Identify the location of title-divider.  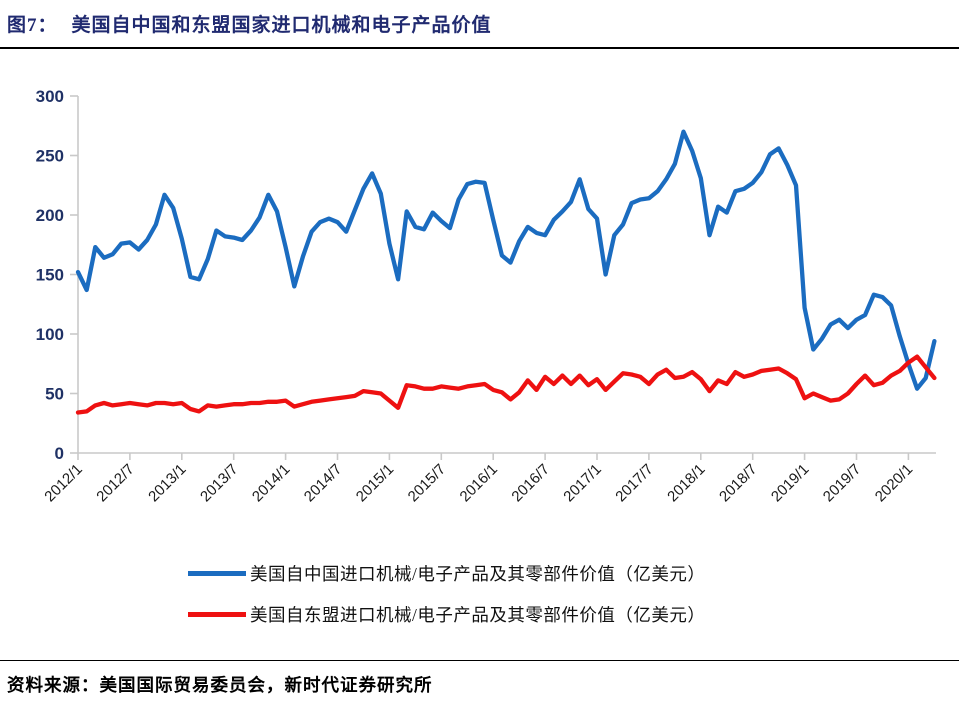
(479, 48).